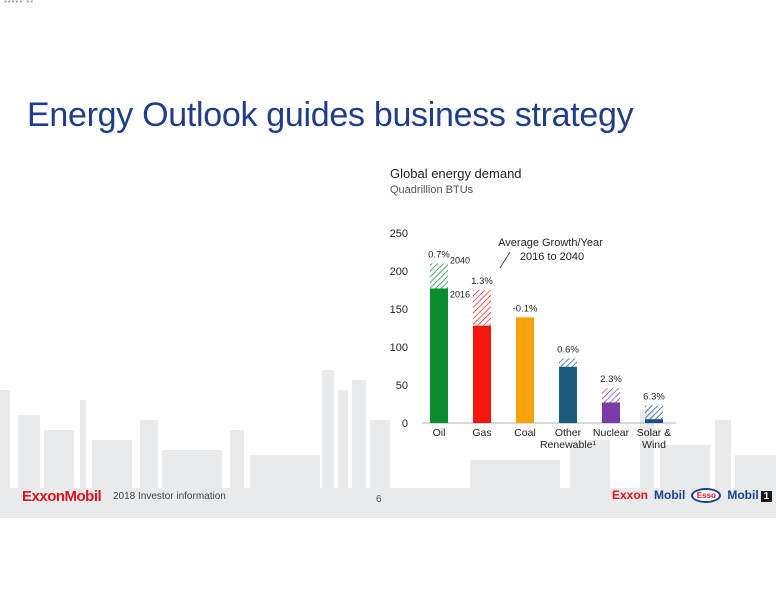  What do you see at coordinates (432, 190) in the screenshot?
I see `chart-subtitle: Quadrillion BTUs` at bounding box center [432, 190].